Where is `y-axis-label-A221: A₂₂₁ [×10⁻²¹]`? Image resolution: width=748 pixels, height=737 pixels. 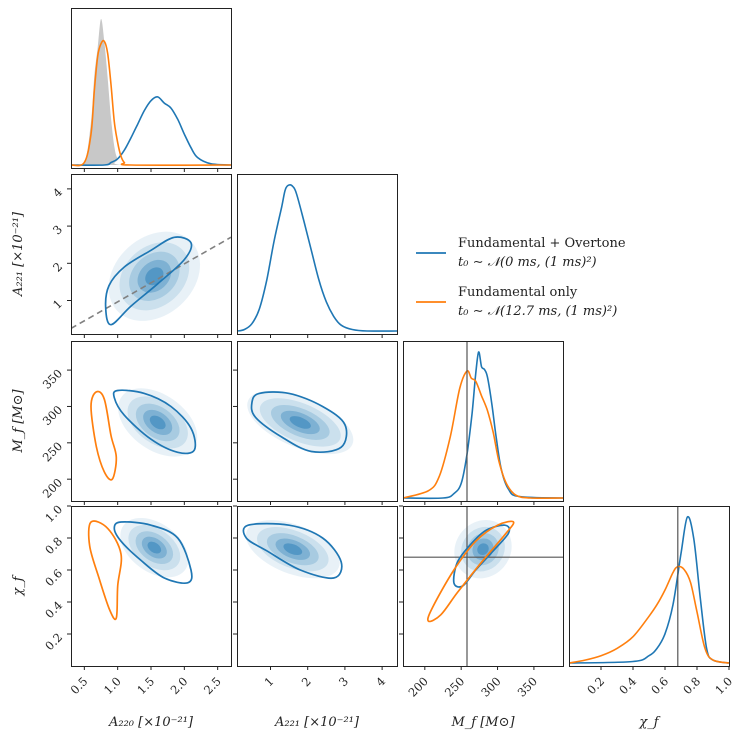 y-axis-label-A221: A₂₂₁ [×10⁻²¹] is located at coordinates (18, 254).